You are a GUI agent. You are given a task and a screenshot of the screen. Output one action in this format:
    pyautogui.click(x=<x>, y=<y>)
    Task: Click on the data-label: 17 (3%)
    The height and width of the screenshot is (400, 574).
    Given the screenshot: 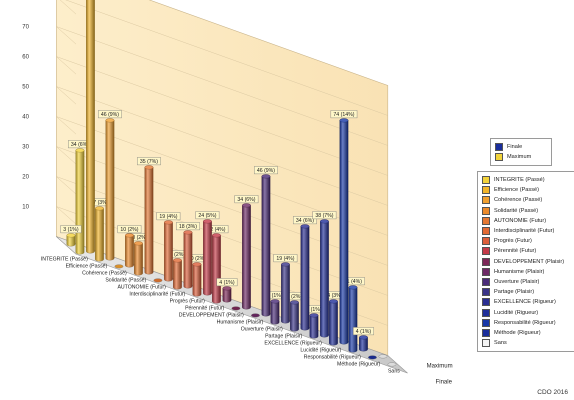 What is the action you would take?
    pyautogui.click(x=99, y=203)
    